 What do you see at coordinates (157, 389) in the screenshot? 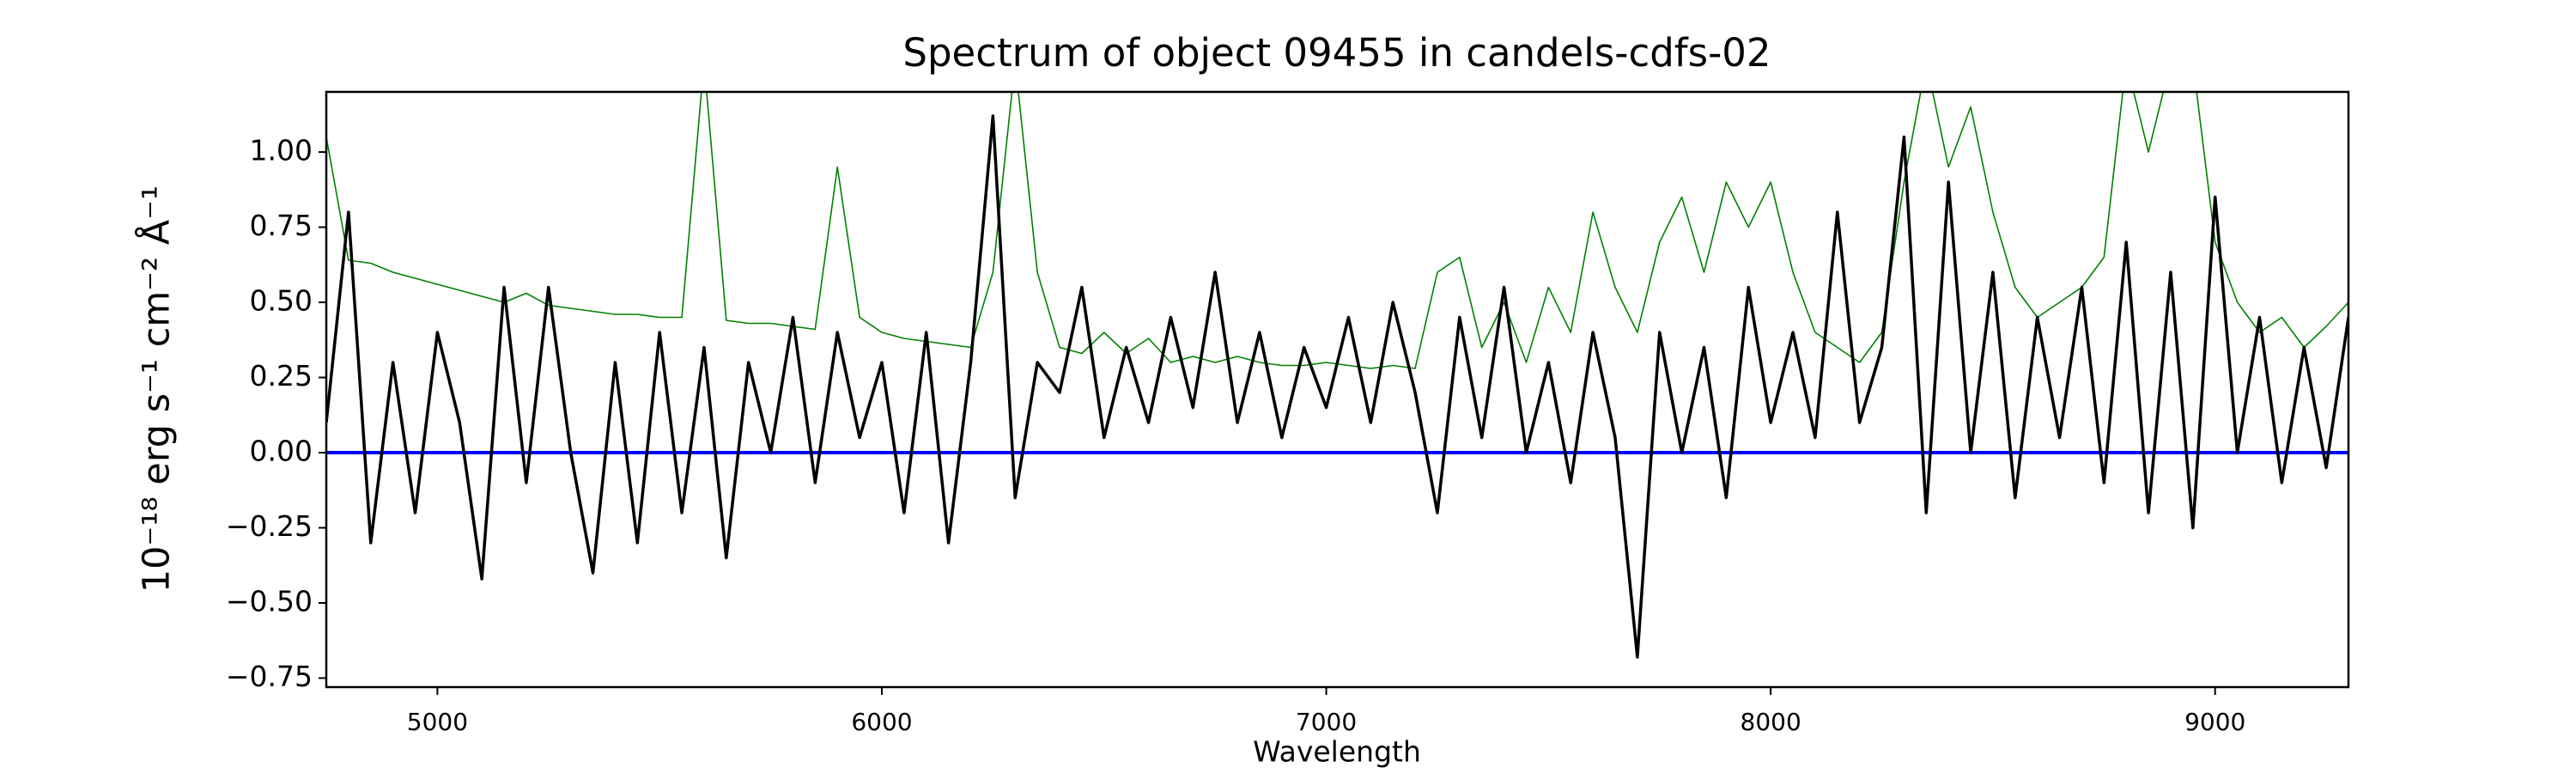
I see `y-axis-label: 10⁻¹⁸ erg s⁻¹ cm⁻² Å⁻¹` at bounding box center [157, 389].